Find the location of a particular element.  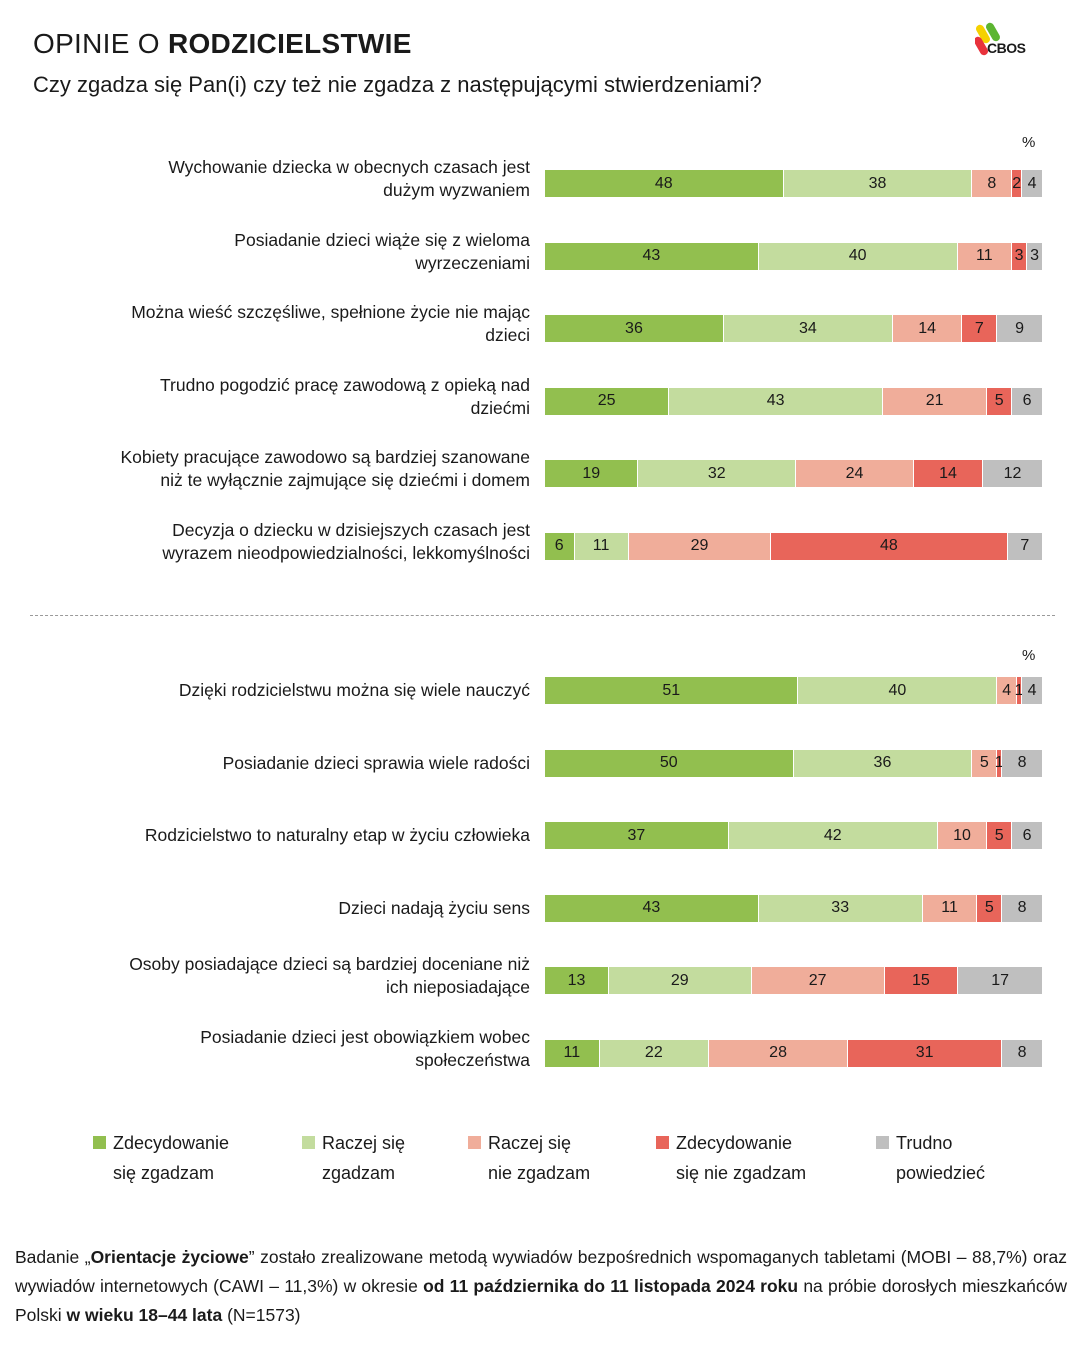

segment-strongly-agree: 51 is located at coordinates (672, 690).